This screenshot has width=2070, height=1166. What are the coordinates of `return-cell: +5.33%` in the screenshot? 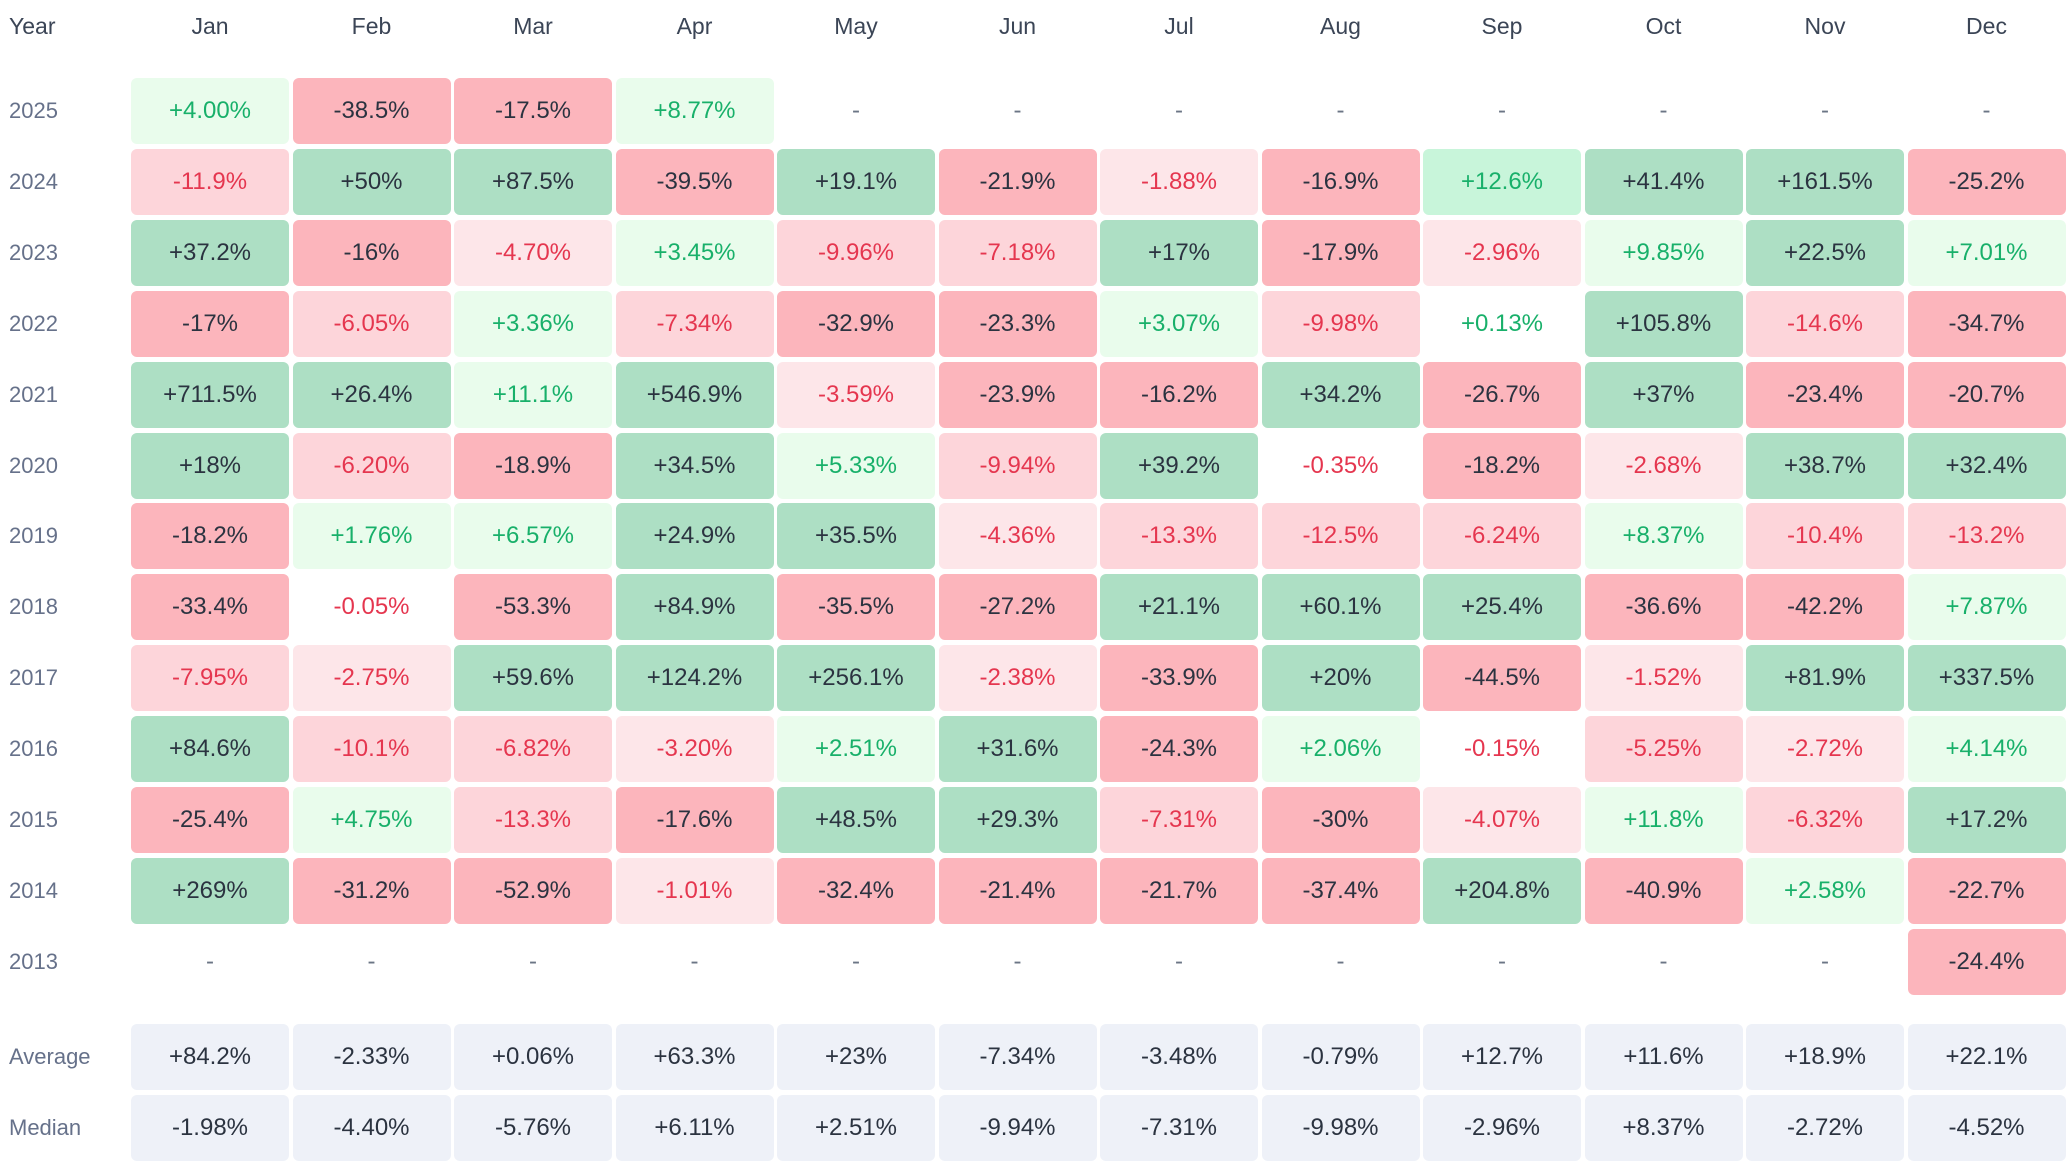 It's located at (856, 465).